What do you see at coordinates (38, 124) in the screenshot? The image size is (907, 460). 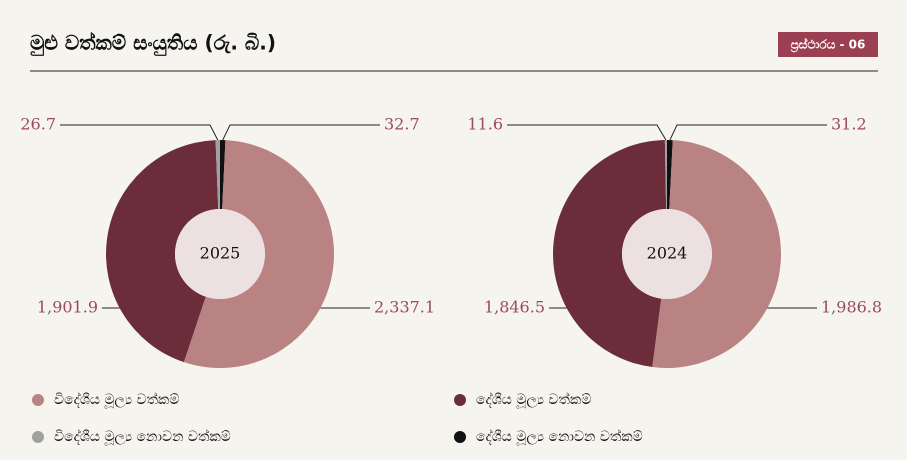 I see `value-label: 26.7` at bounding box center [38, 124].